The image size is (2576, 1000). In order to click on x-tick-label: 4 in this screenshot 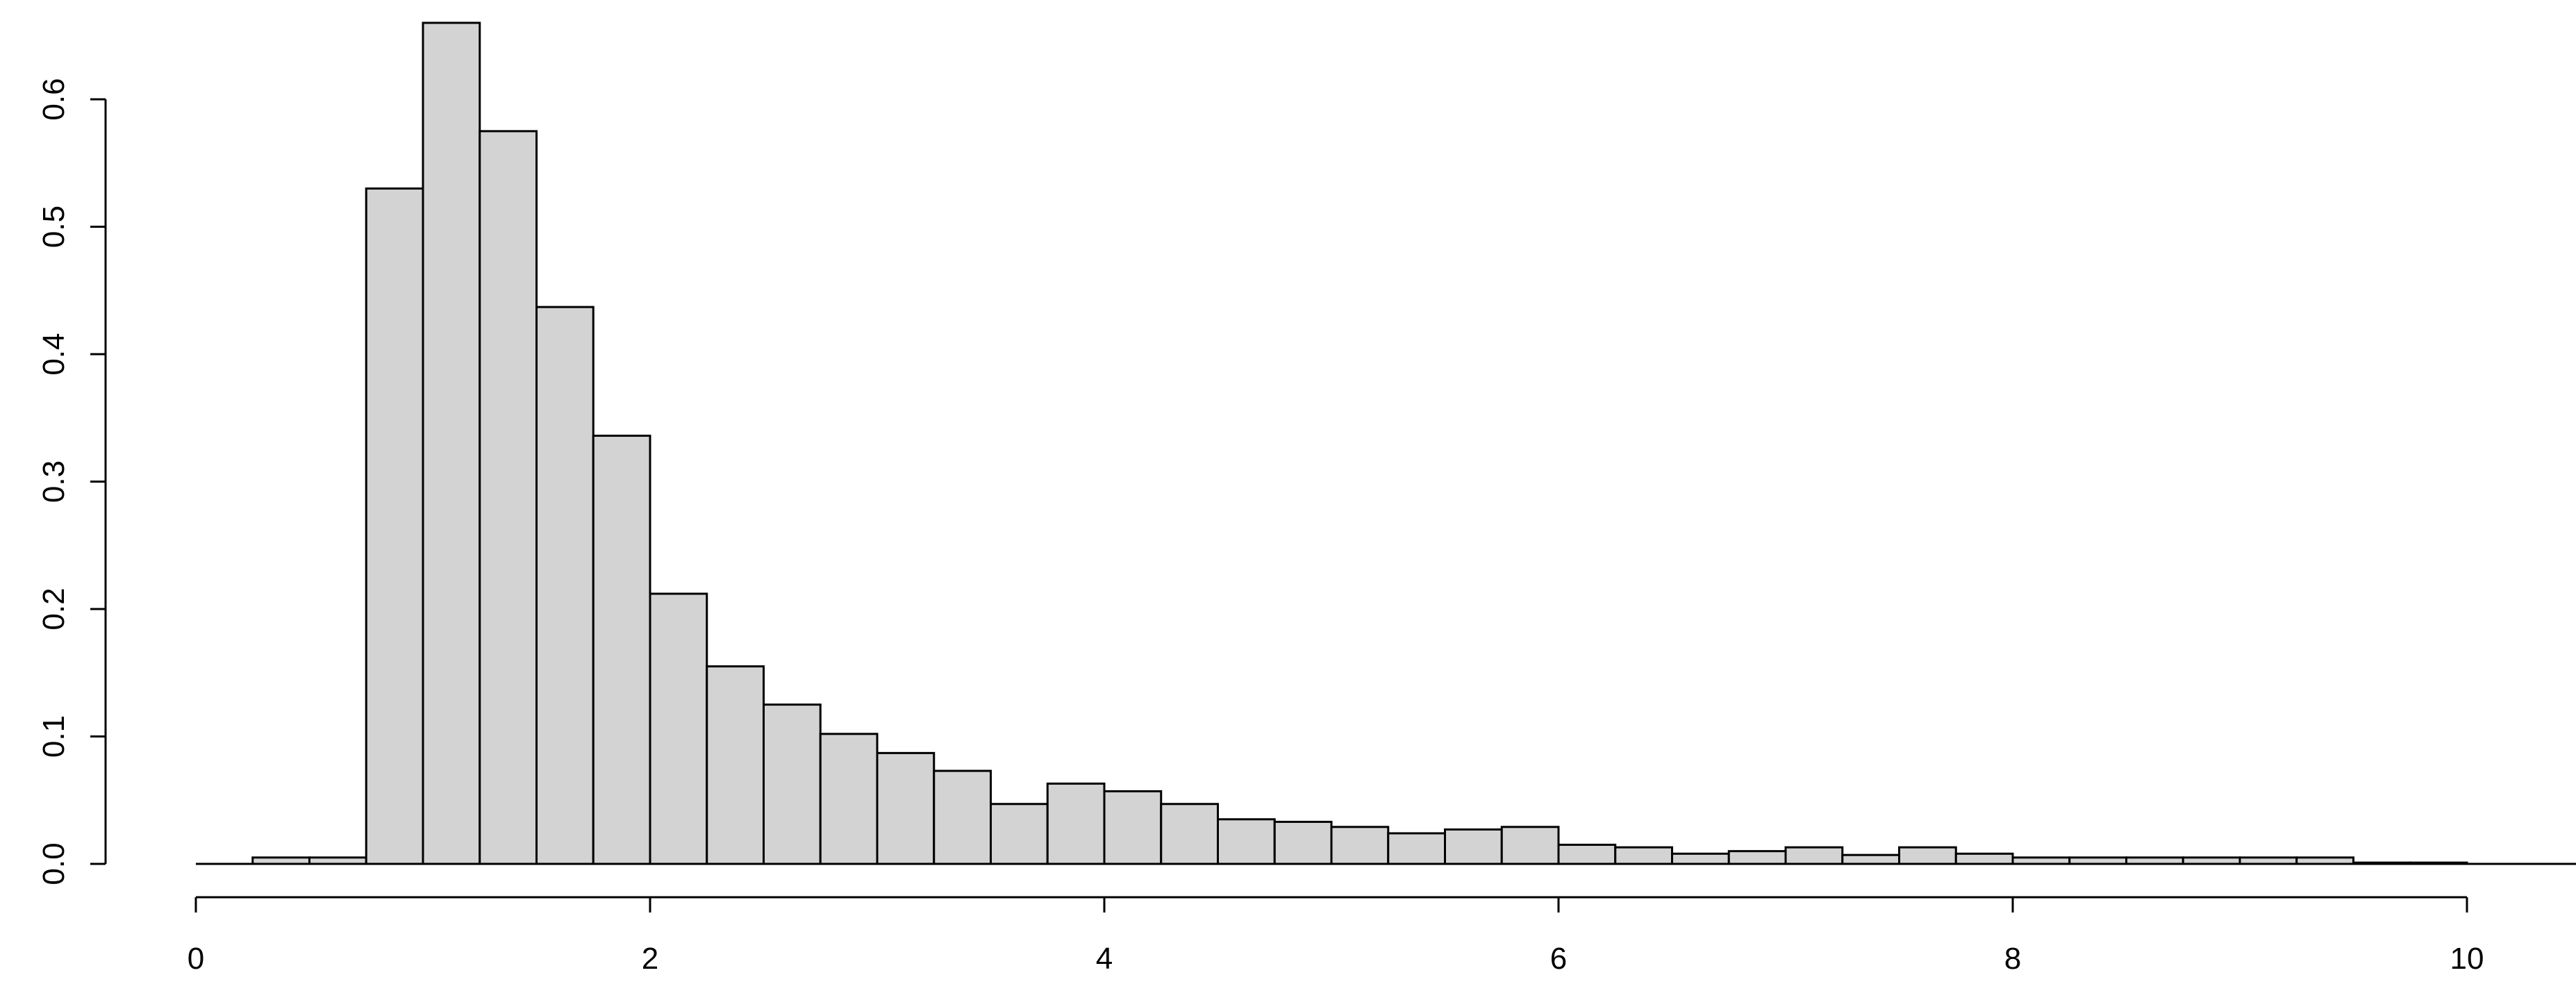, I will do `click(1104, 959)`.